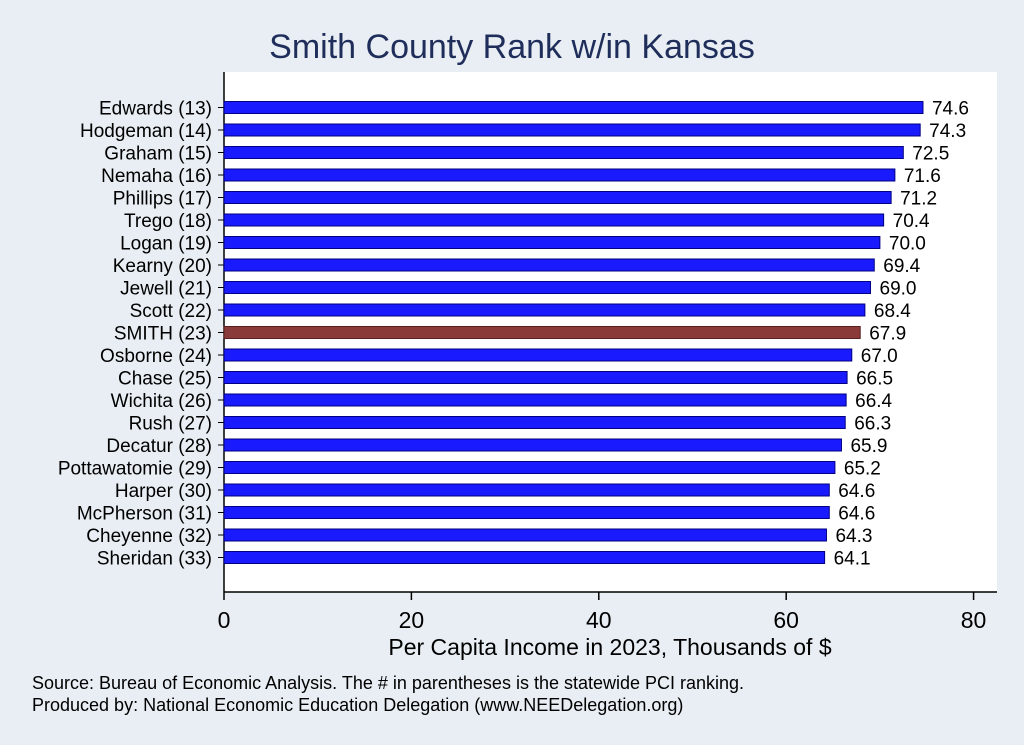  What do you see at coordinates (155, 109) in the screenshot?
I see `category-label: Edwards (13)` at bounding box center [155, 109].